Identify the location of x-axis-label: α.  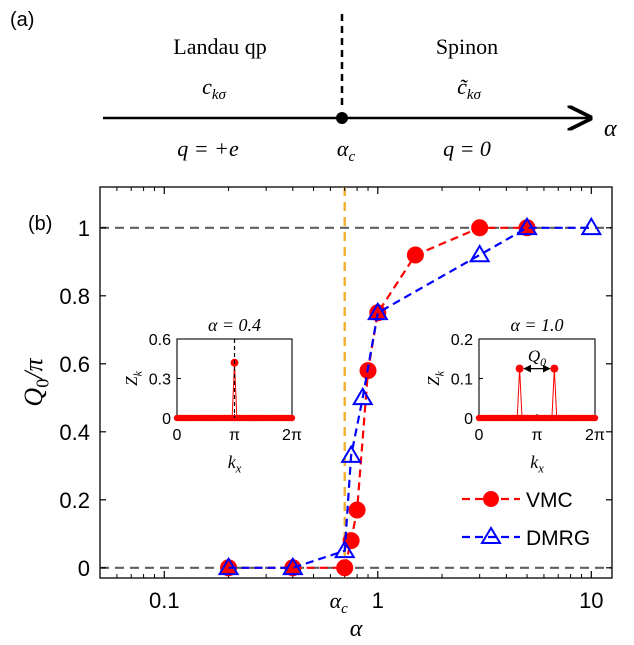
(356, 629).